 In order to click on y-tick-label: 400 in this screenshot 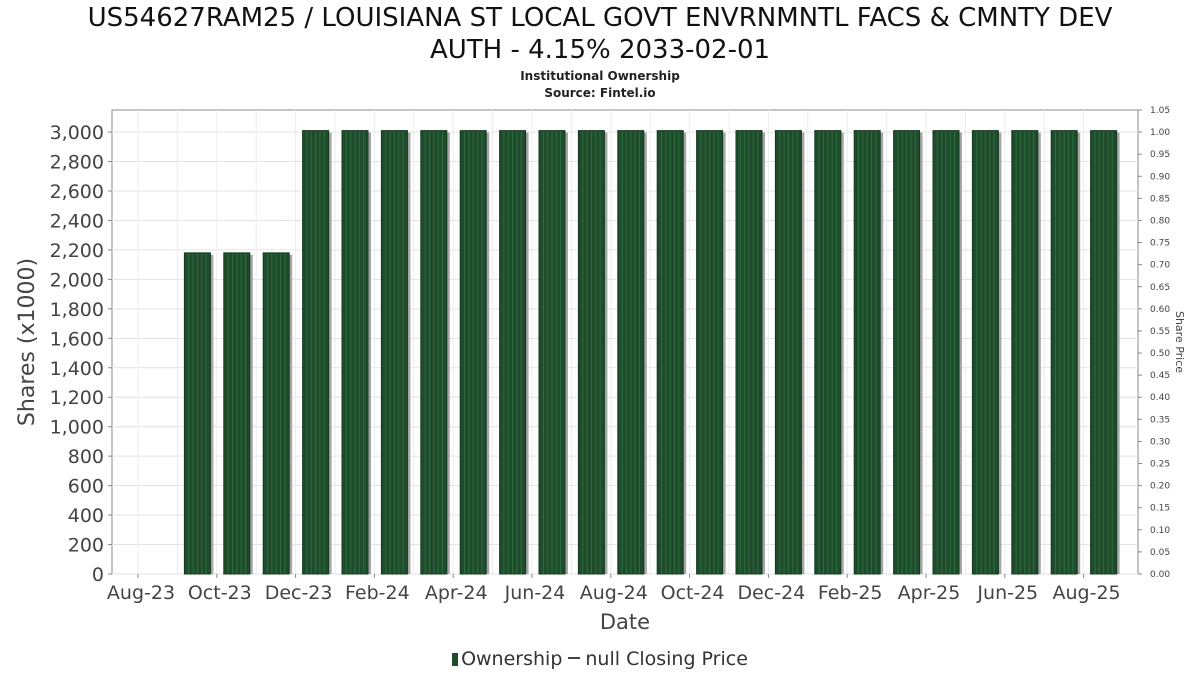, I will do `click(86, 516)`.